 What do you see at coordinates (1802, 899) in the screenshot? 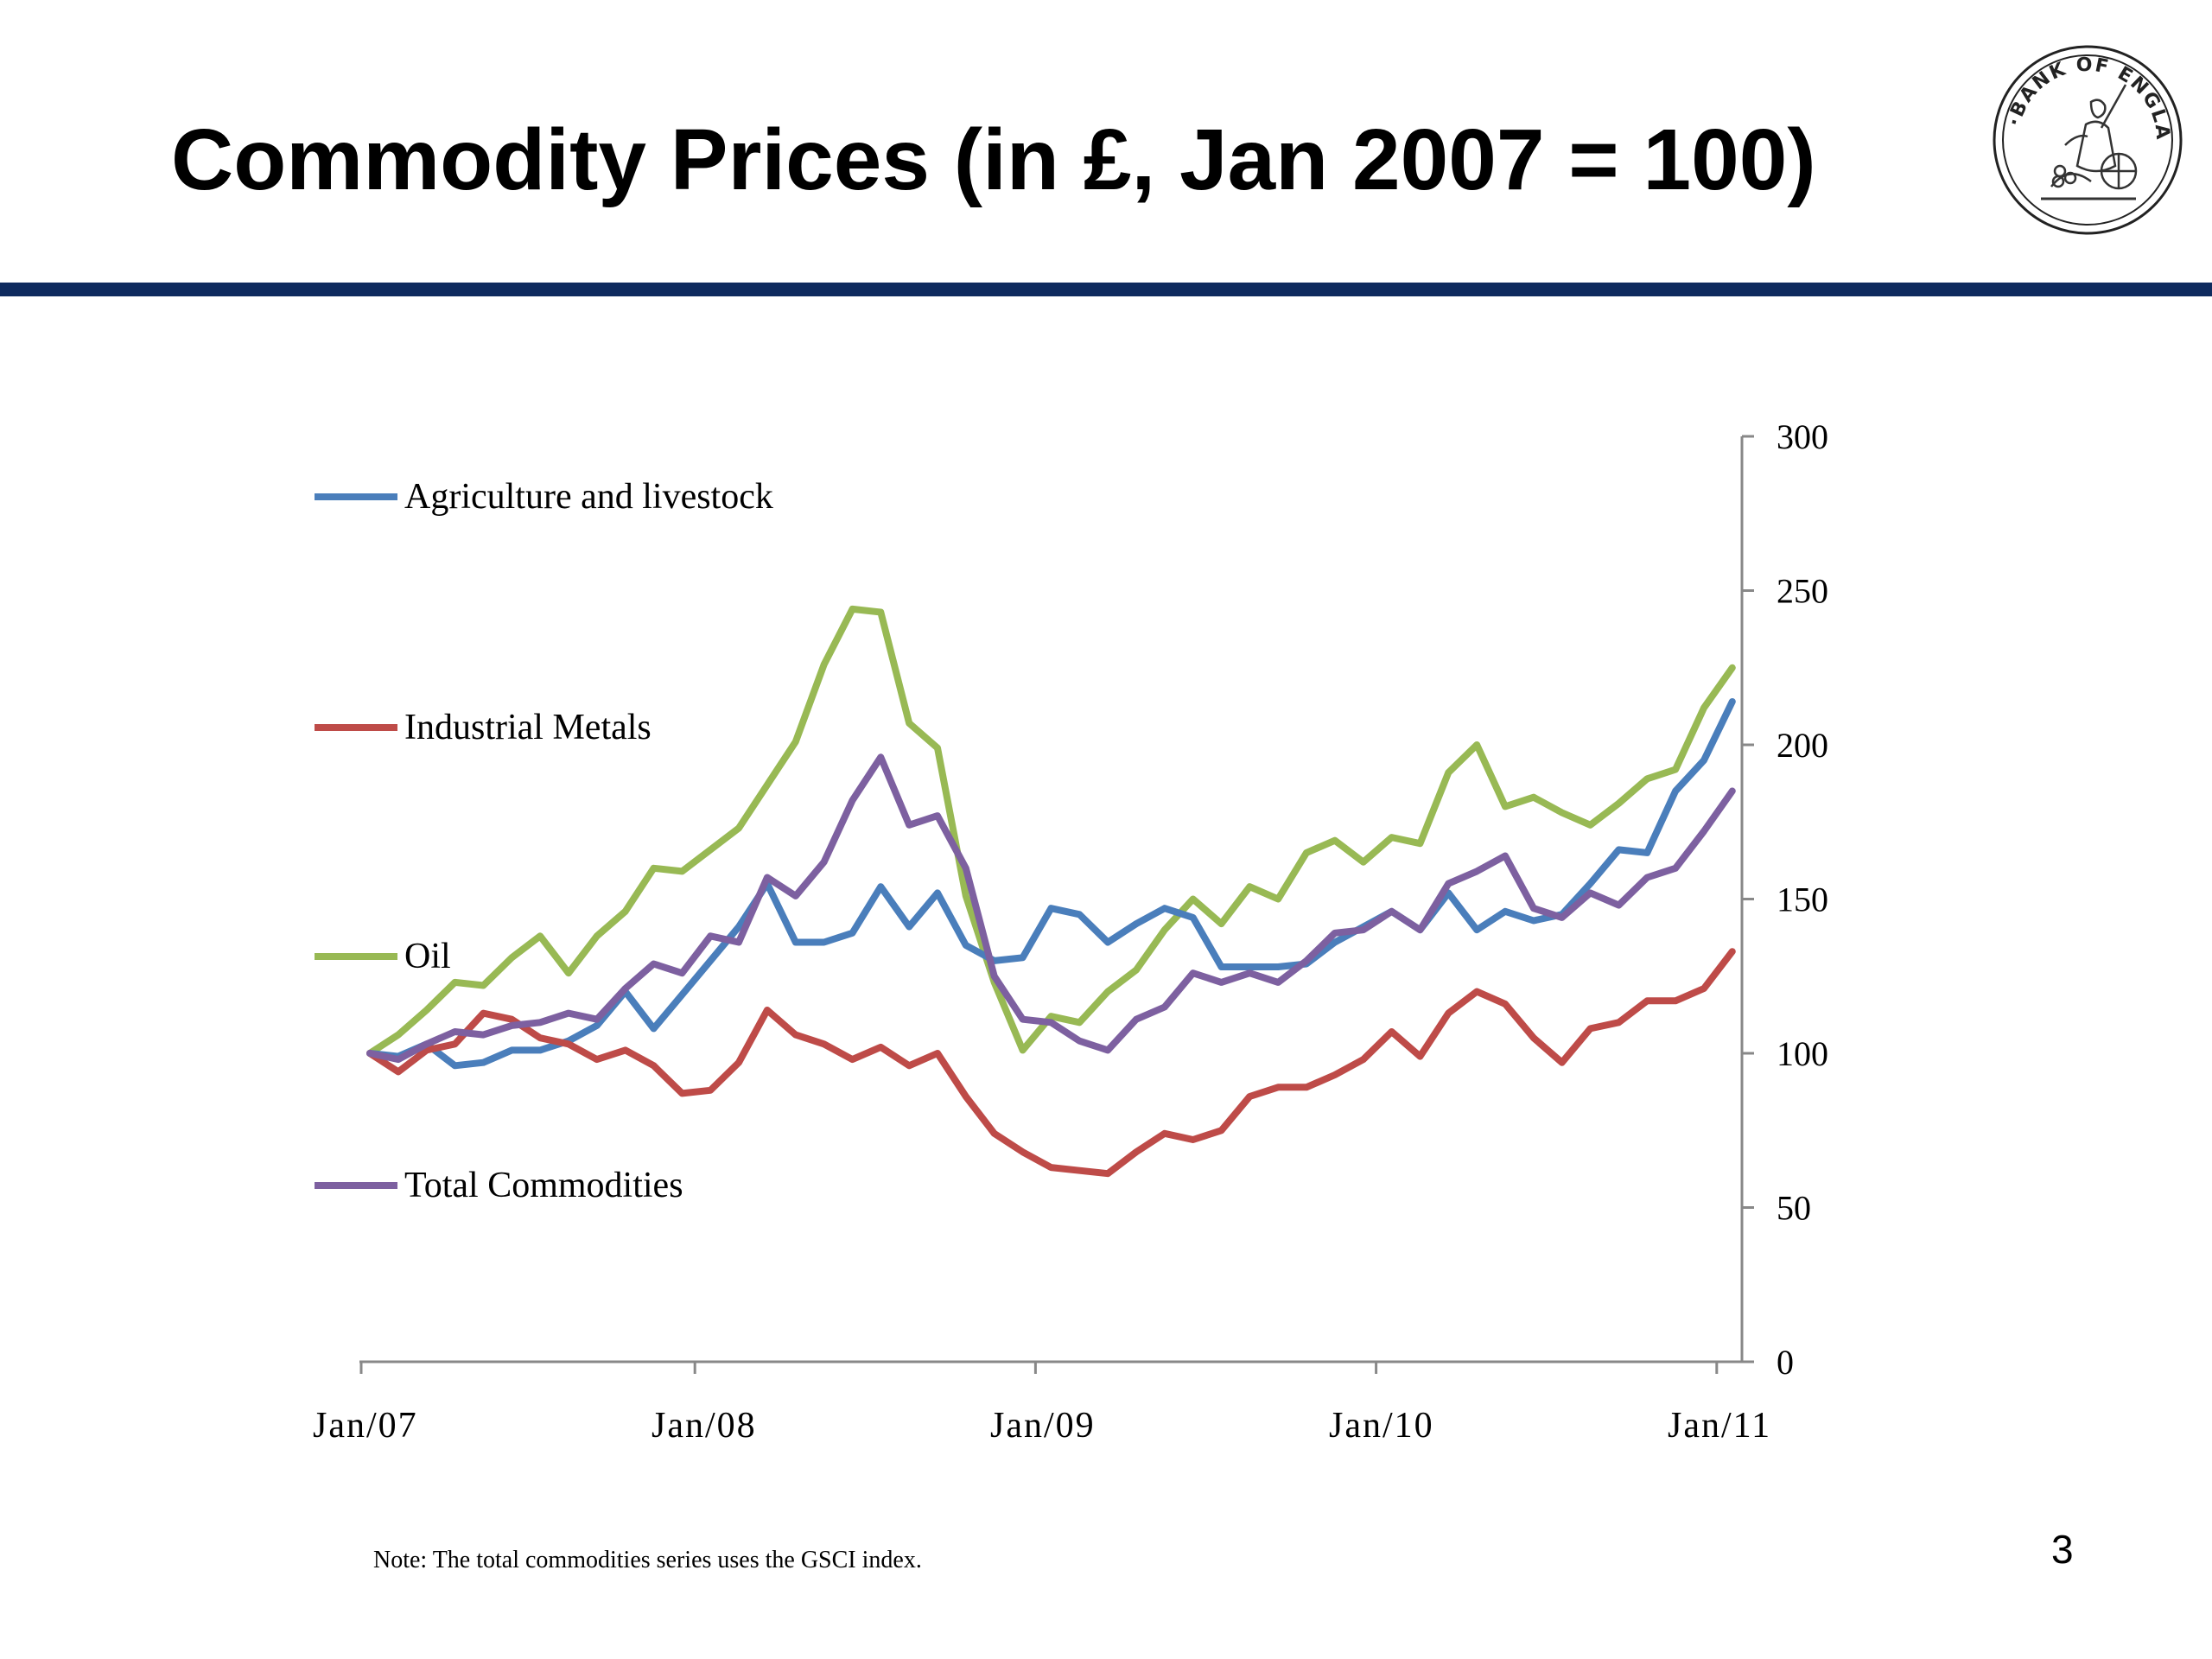
I see `y-tick-label: 150` at bounding box center [1802, 899].